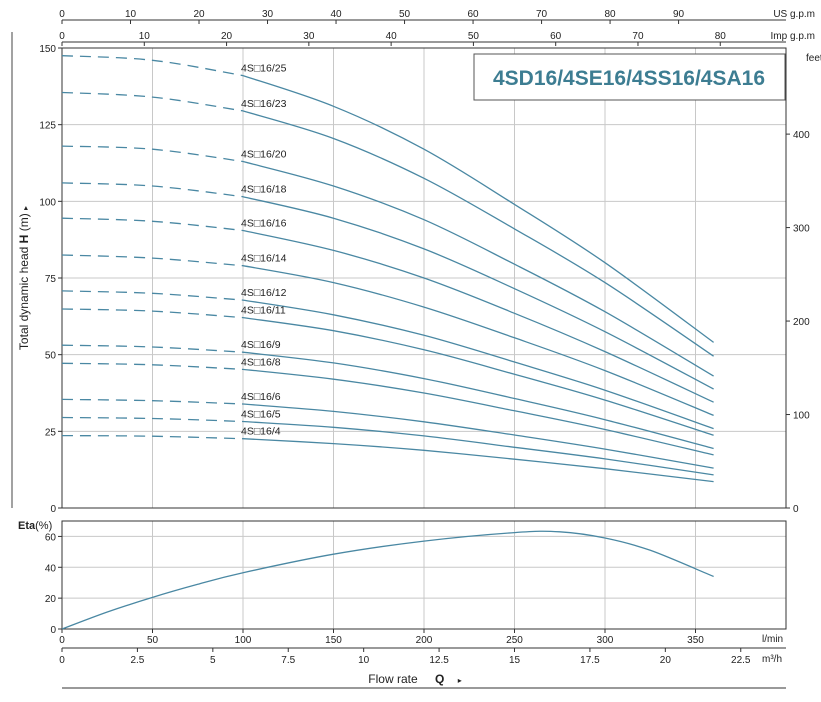 Image resolution: width=821 pixels, height=702 pixels. What do you see at coordinates (243, 640) in the screenshot?
I see `lmin-tick-label: 100` at bounding box center [243, 640].